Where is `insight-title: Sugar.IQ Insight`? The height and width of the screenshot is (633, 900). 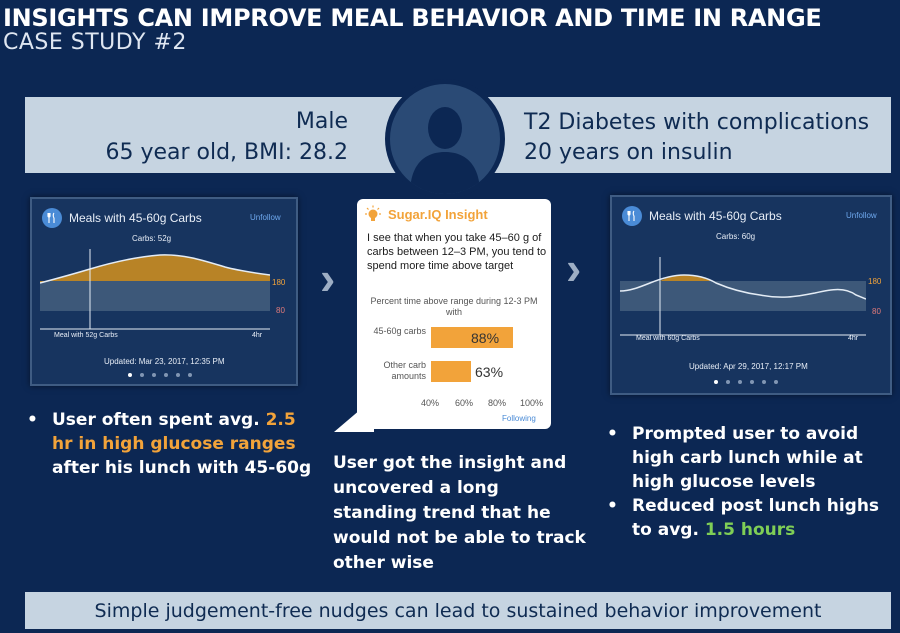
insight-title: Sugar.IQ Insight is located at coordinates (438, 214).